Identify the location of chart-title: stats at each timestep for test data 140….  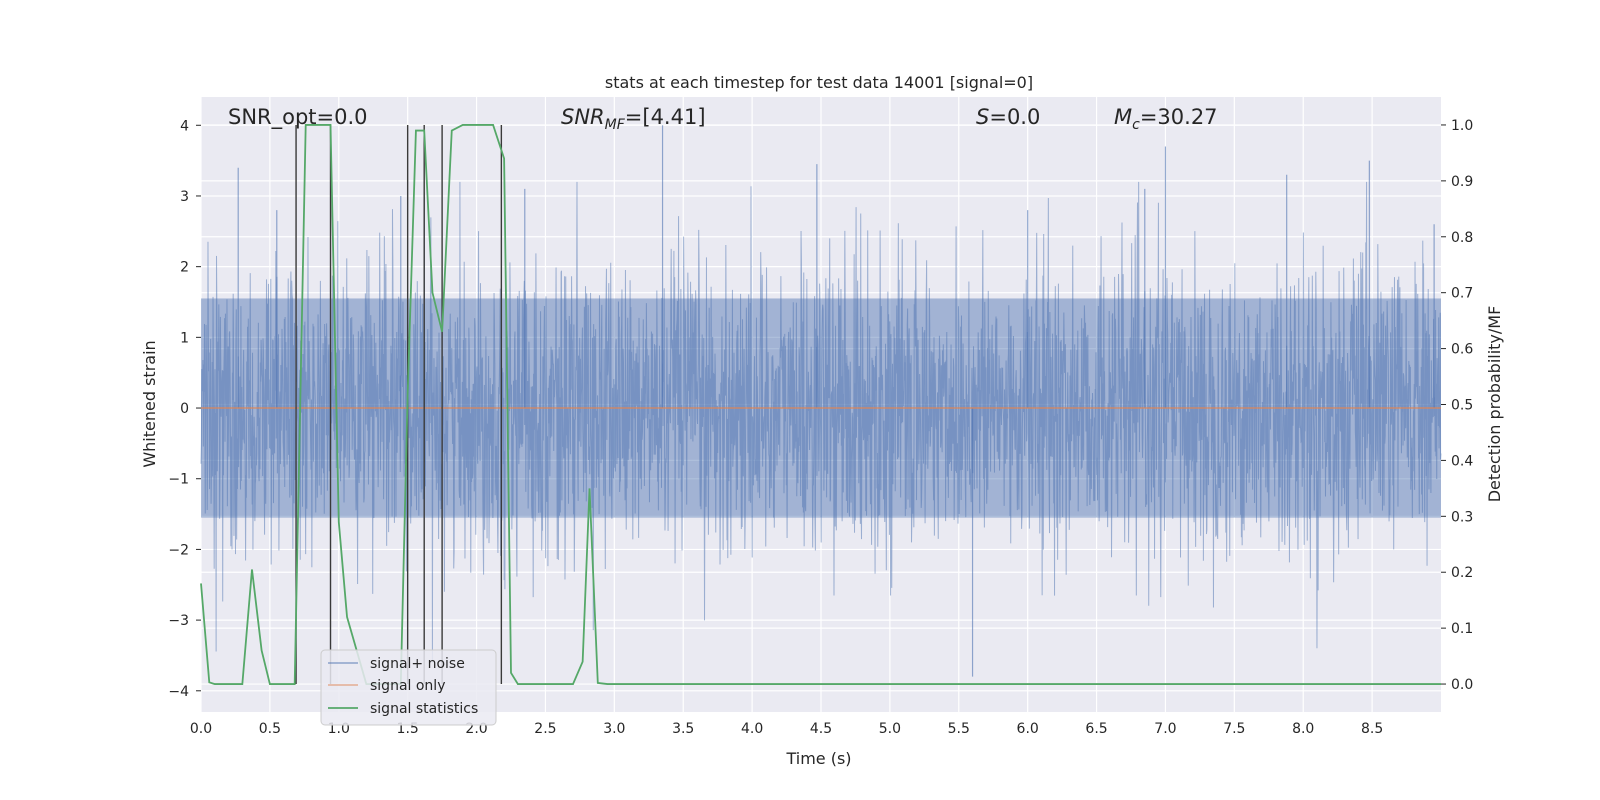
(819, 82).